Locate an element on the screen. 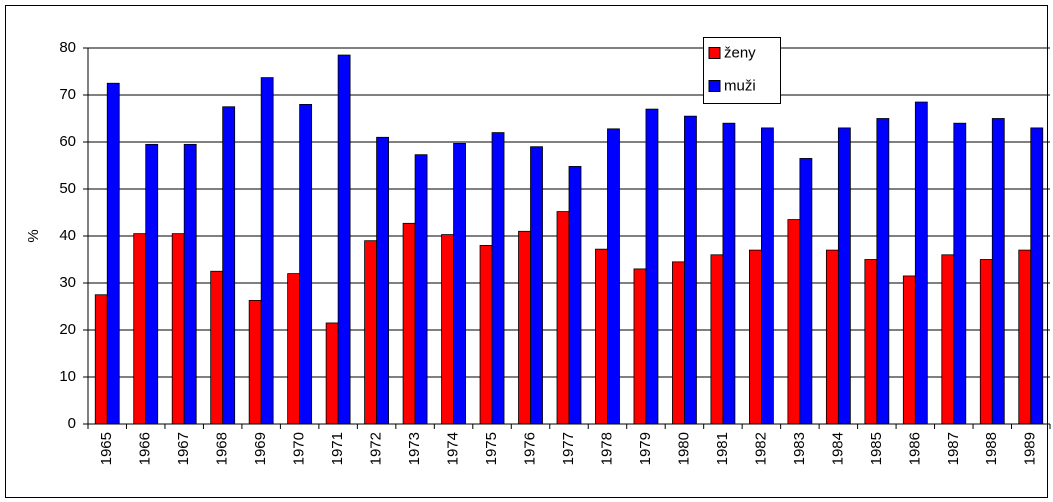 Image resolution: width=1053 pixels, height=502 pixels. y-tick-label: 20 is located at coordinates (67, 329).